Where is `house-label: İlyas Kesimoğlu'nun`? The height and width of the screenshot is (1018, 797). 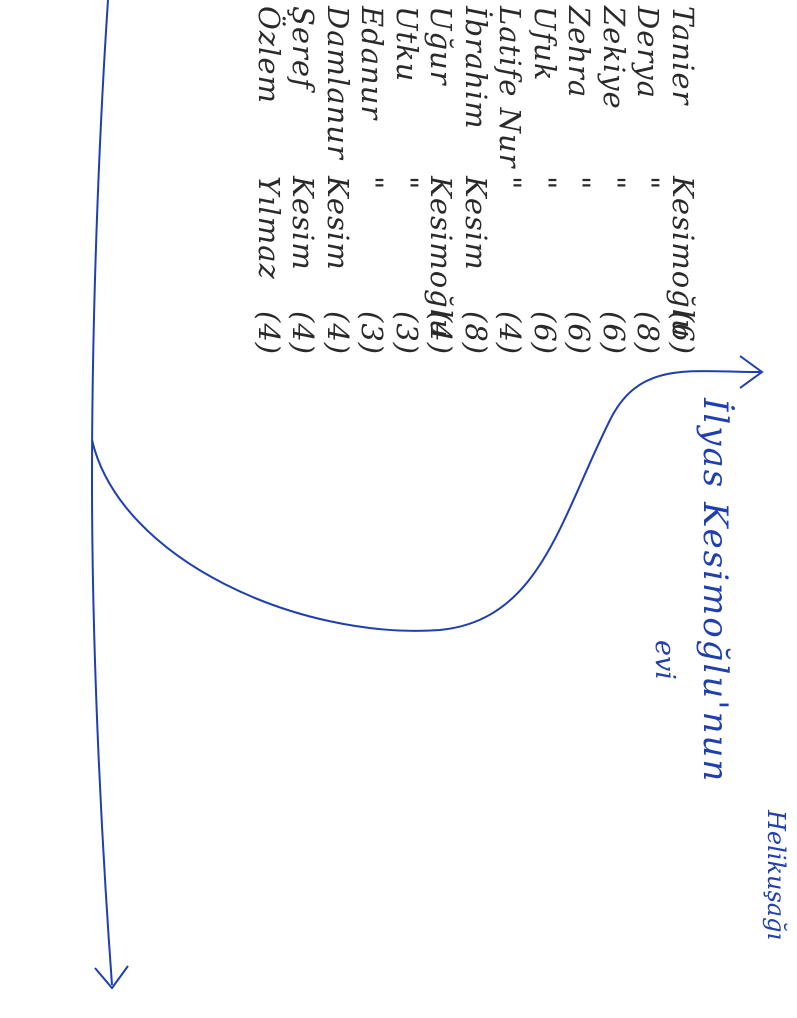
house-label: İlyas Kesimoğlu'nun is located at coordinates (715, 591).